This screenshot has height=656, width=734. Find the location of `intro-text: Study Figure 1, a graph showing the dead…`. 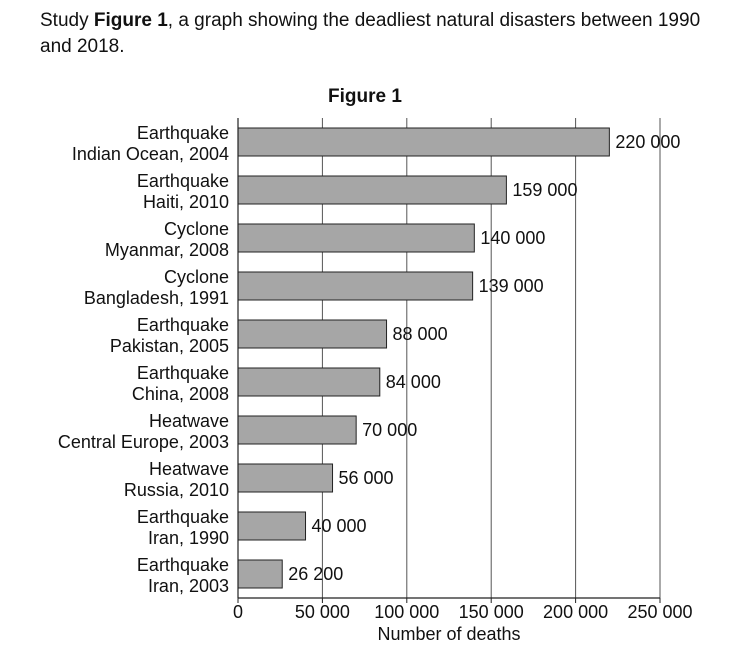

intro-text: Study Figure 1, a graph showing the dead… is located at coordinates (380, 34).